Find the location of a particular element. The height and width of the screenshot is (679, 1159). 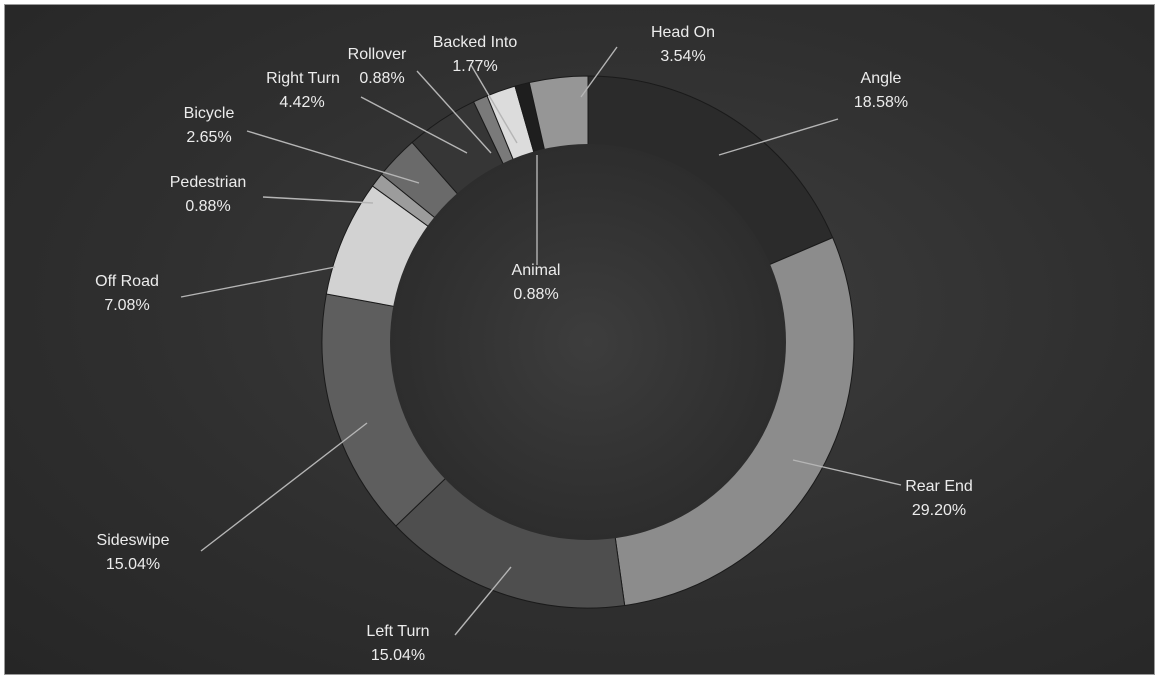

data-label-backed-into: Backed Into is located at coordinates (475, 42).